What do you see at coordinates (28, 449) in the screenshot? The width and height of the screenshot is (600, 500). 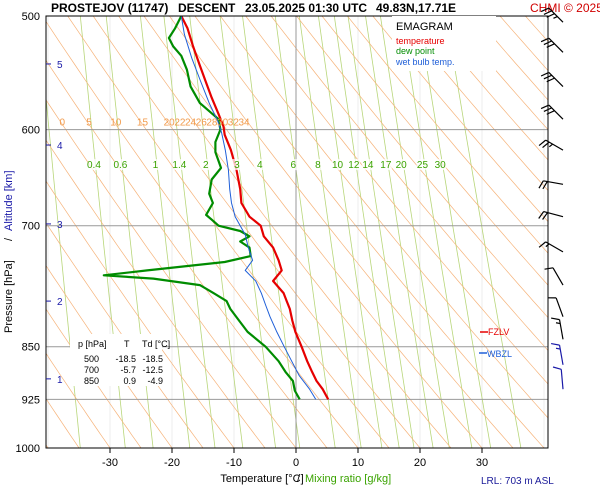 I see `pressure-tick-label: 1000` at bounding box center [28, 449].